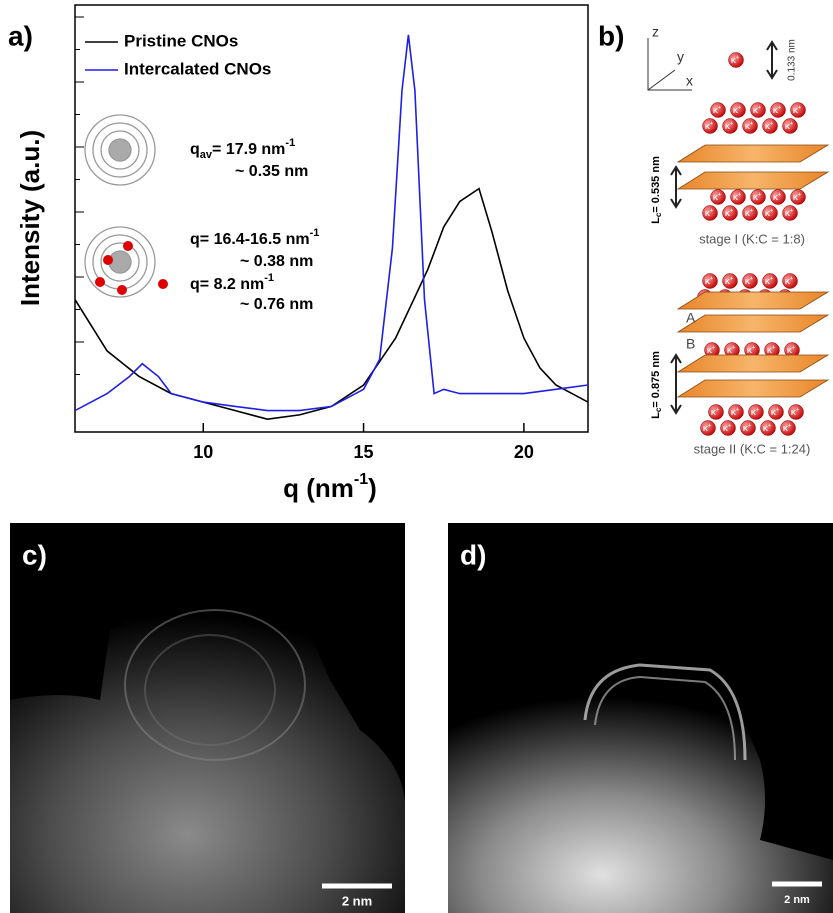 The image size is (833, 913). I want to click on x-label-text: q (nm, so click(318, 488).